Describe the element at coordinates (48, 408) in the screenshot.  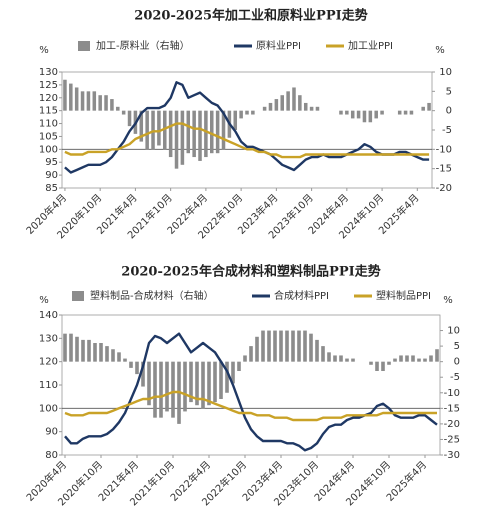
I see `y-tick-label: 100` at that location.